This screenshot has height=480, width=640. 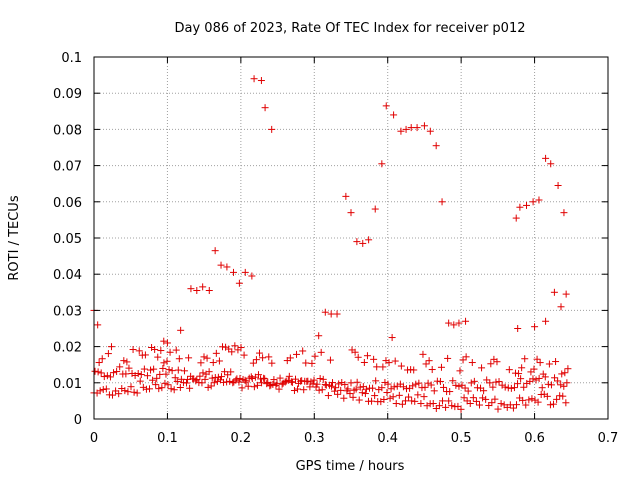 I want to click on y-tick-label: 0.02, so click(x=67, y=348).